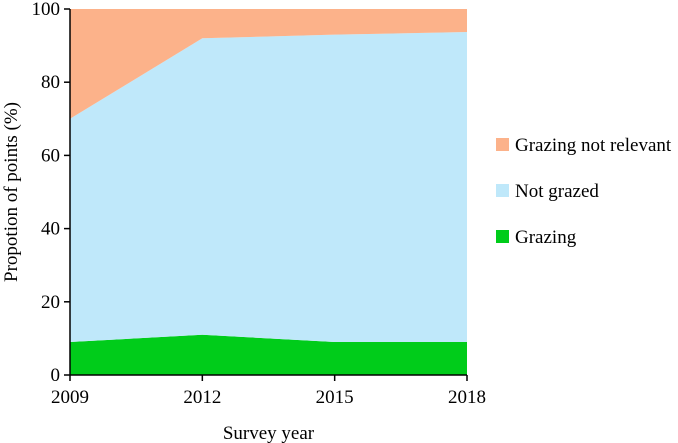 This screenshot has width=678, height=443. Describe the element at coordinates (50, 82) in the screenshot. I see `y-tick-label: 80` at that location.